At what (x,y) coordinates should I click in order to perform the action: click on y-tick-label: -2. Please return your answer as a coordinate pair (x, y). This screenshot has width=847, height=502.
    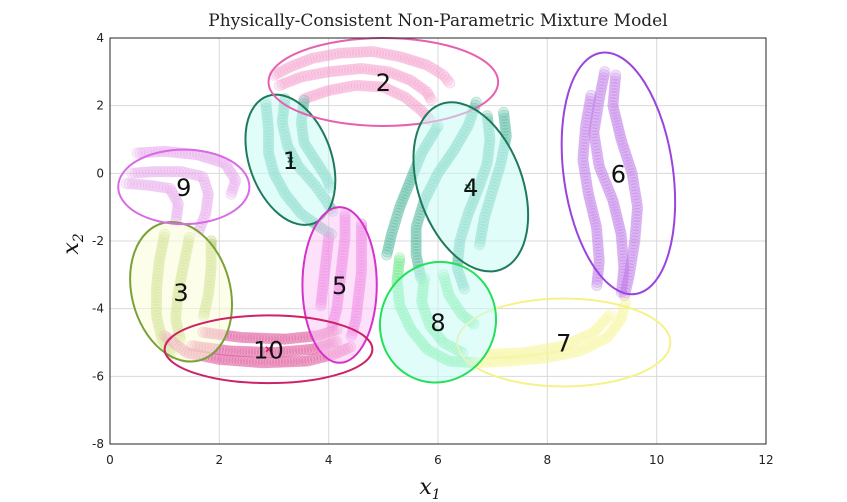
    Looking at the image, I should click on (98, 241).